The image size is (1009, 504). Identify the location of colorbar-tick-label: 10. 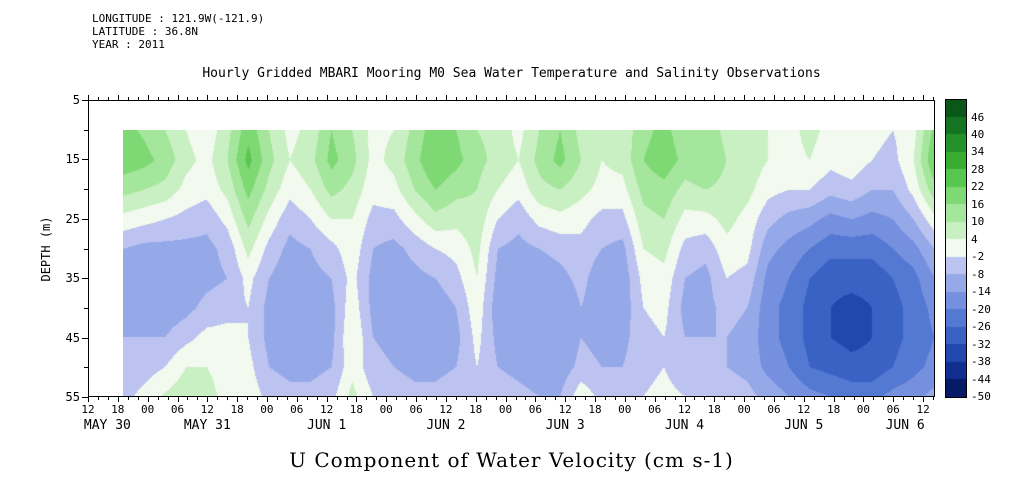
(978, 222).